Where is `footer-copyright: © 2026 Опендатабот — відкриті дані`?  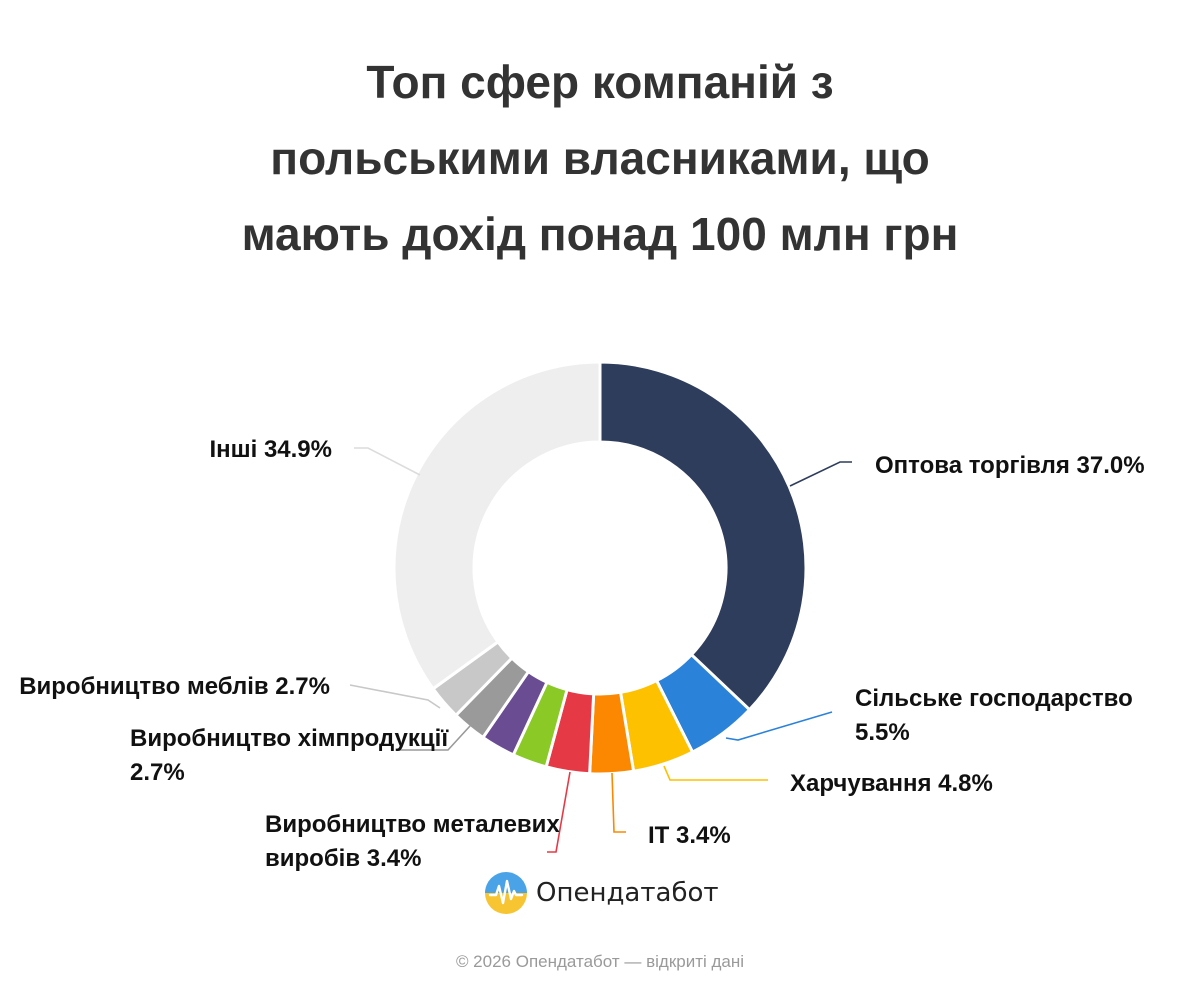 footer-copyright: © 2026 Опендатабот — відкриті дані is located at coordinates (600, 961).